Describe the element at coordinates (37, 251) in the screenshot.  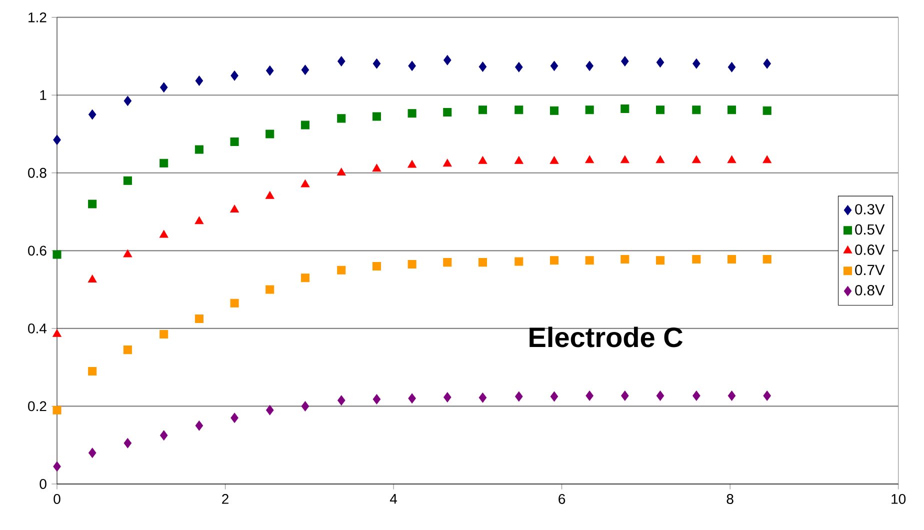
I see `y-tick-label: 0.6` at that location.